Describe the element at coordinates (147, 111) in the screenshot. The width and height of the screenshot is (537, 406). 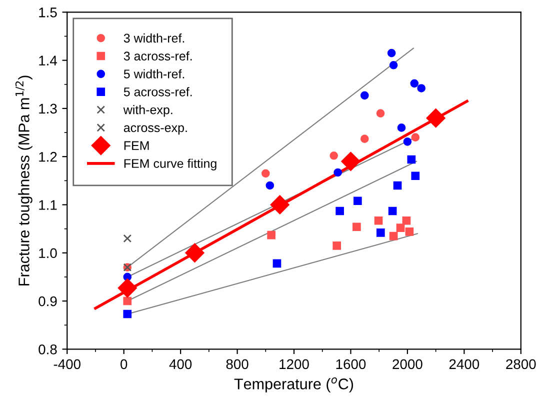
I see `legend-label: with-exp.` at that location.